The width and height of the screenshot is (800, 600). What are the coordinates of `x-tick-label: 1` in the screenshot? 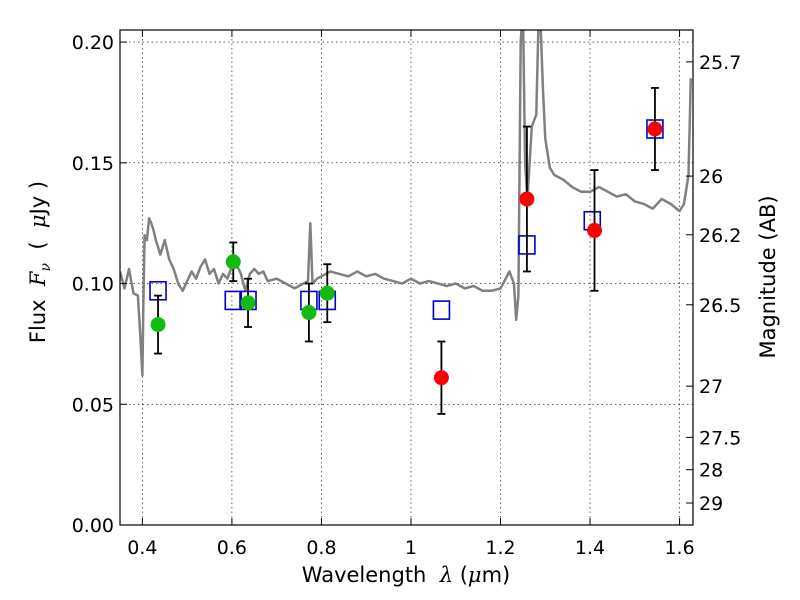 It's located at (411, 548).